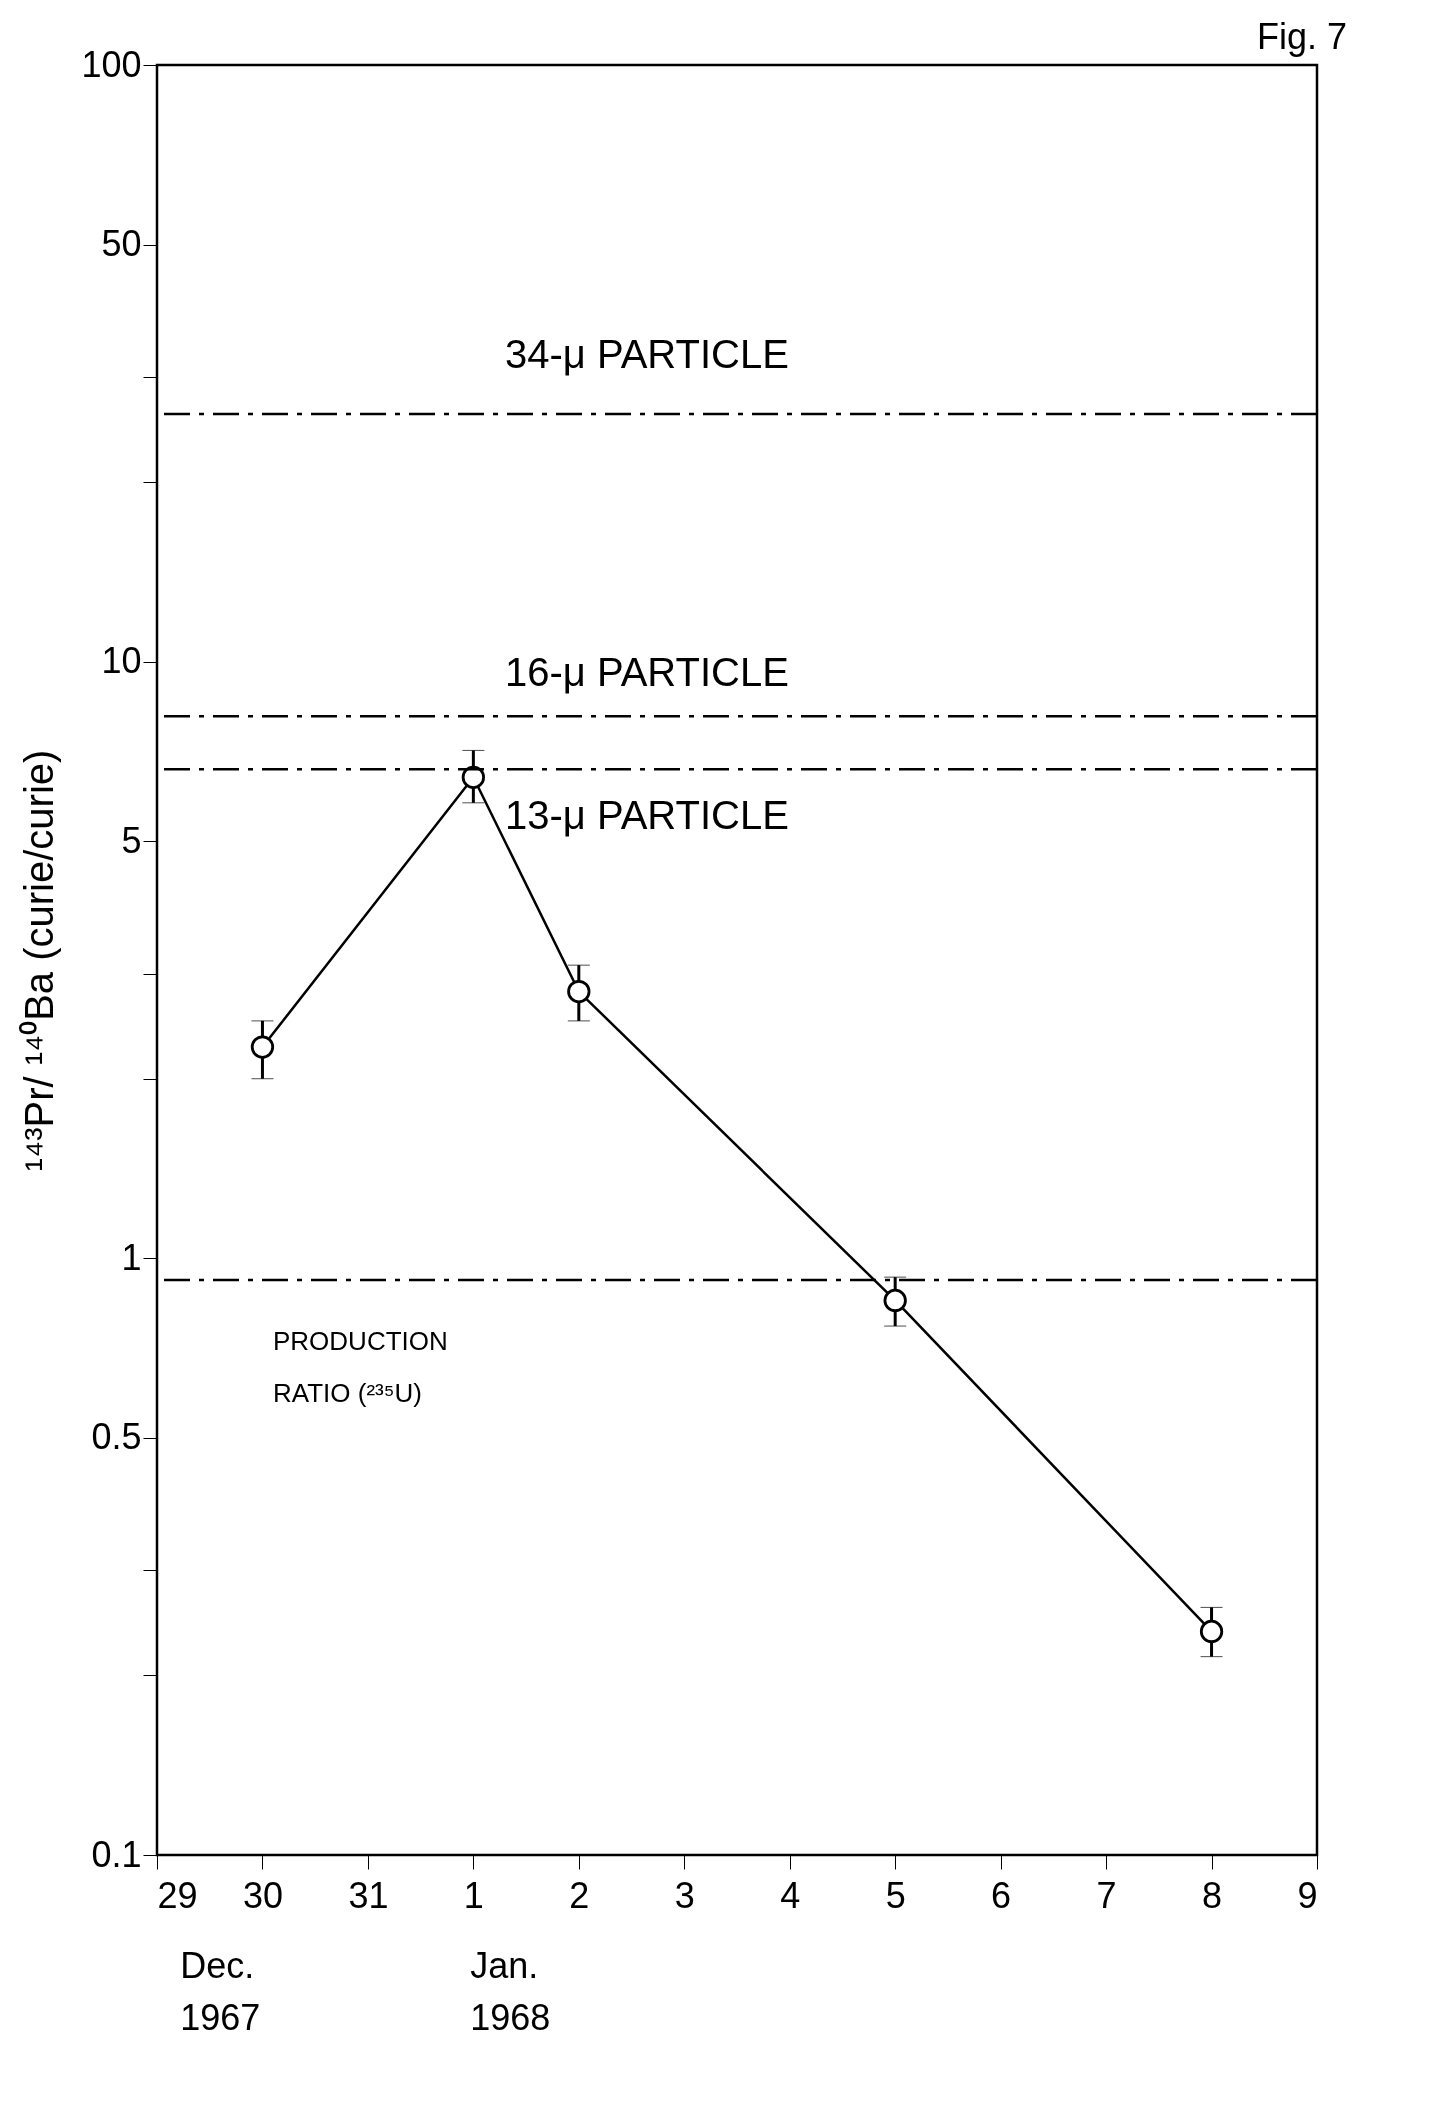 Image resolution: width=1433 pixels, height=2121 pixels. I want to click on y-tick-label: 5, so click(131, 840).